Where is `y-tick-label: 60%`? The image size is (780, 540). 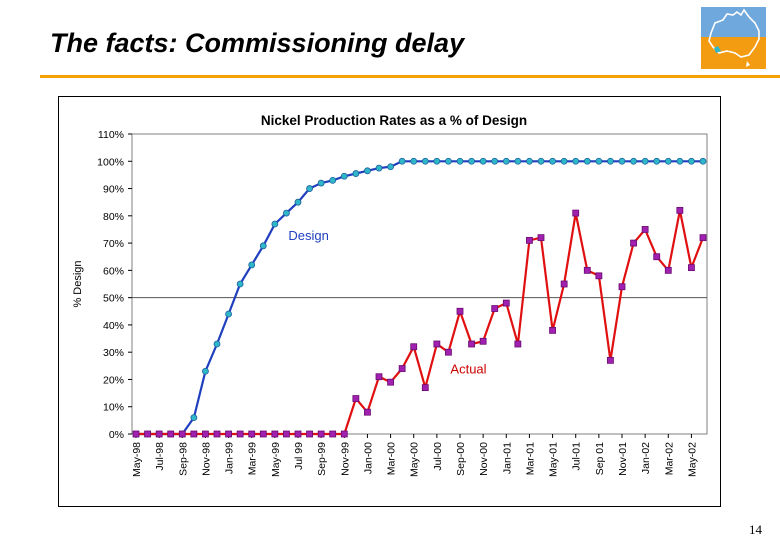 y-tick-label: 60% is located at coordinates (113, 271).